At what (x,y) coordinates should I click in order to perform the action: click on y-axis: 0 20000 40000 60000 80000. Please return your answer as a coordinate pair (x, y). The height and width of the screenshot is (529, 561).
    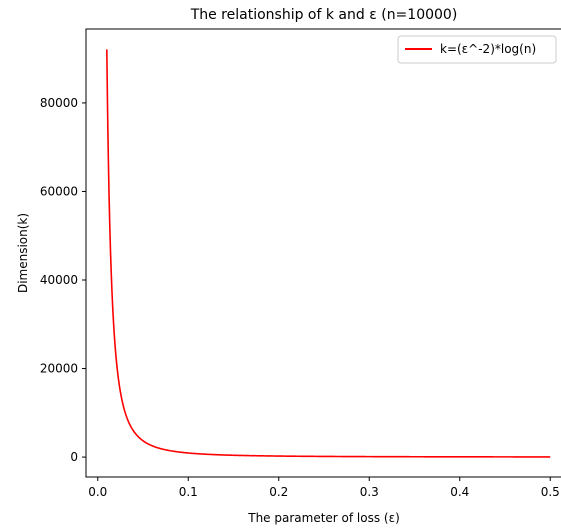
    Looking at the image, I should click on (63, 280).